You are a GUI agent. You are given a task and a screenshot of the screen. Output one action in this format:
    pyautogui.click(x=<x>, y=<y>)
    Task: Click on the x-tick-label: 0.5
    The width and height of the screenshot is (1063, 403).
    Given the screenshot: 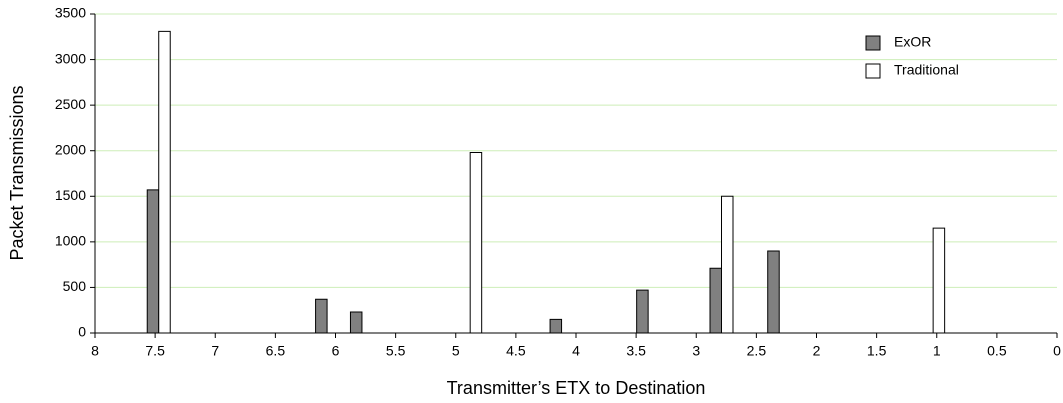 What is the action you would take?
    pyautogui.click(x=997, y=351)
    